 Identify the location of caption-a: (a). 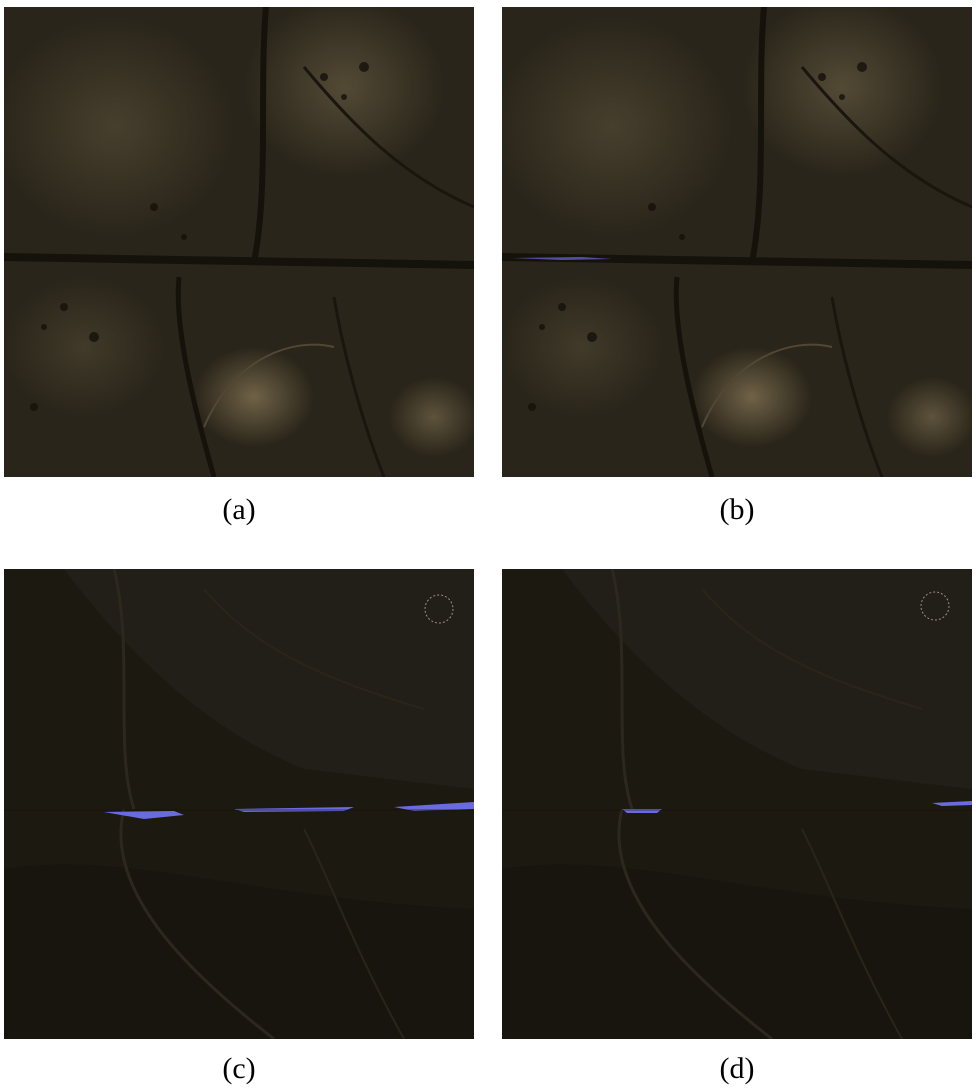
(239, 509).